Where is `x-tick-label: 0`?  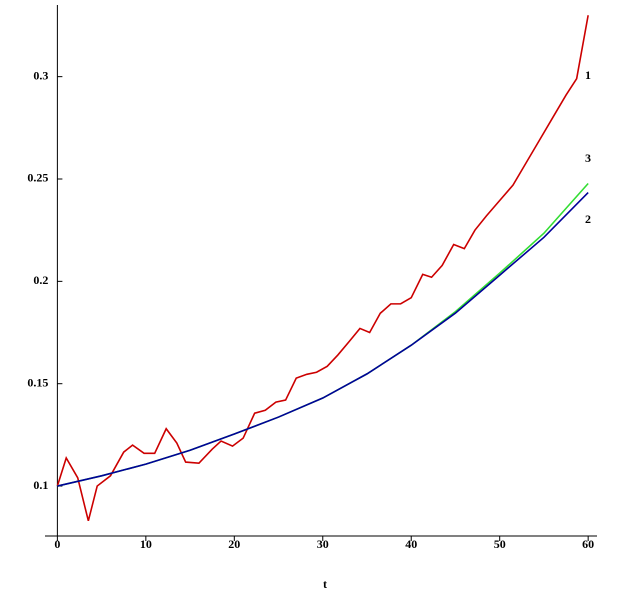 x-tick-label: 0 is located at coordinates (57, 544).